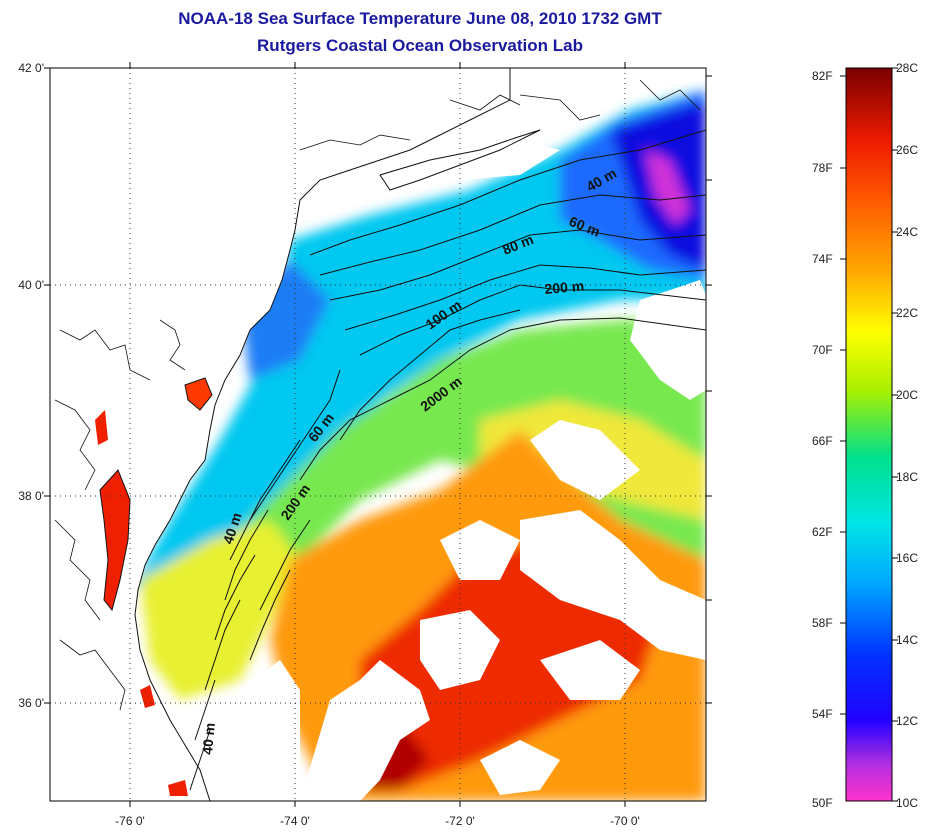 The height and width of the screenshot is (832, 928). What do you see at coordinates (907, 68) in the screenshot?
I see `colorbar-c-label: 28C` at bounding box center [907, 68].